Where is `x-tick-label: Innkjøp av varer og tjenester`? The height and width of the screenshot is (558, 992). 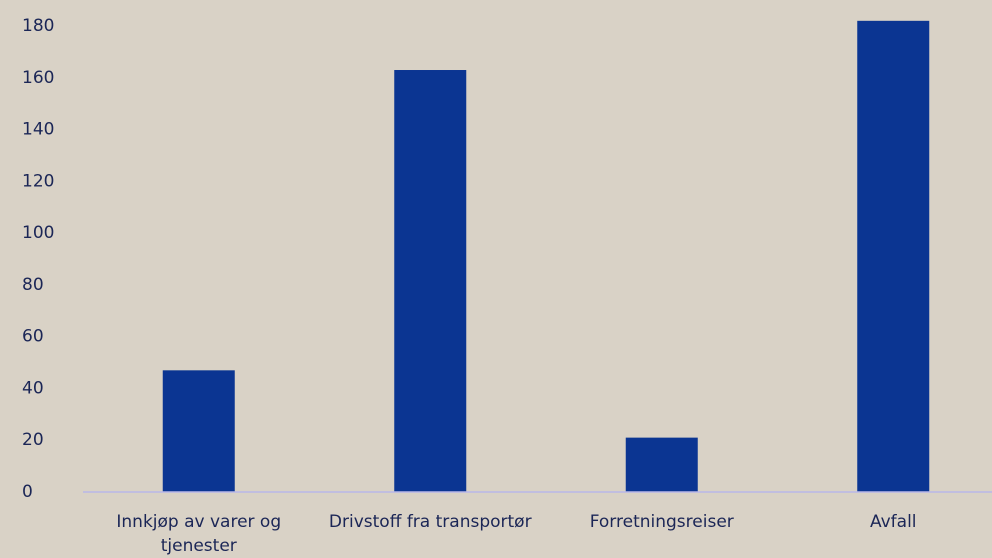 x-tick-label: Innkjøp av varer og tjenester is located at coordinates (199, 534).